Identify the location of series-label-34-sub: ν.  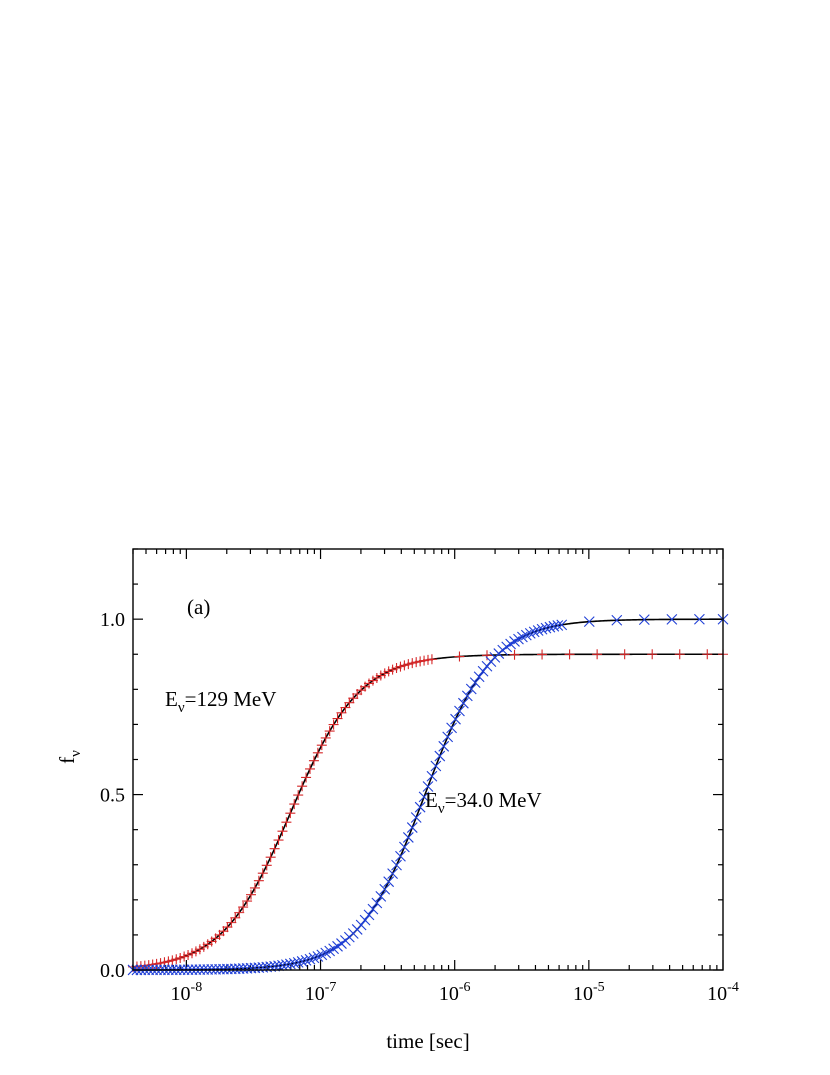
(441, 809).